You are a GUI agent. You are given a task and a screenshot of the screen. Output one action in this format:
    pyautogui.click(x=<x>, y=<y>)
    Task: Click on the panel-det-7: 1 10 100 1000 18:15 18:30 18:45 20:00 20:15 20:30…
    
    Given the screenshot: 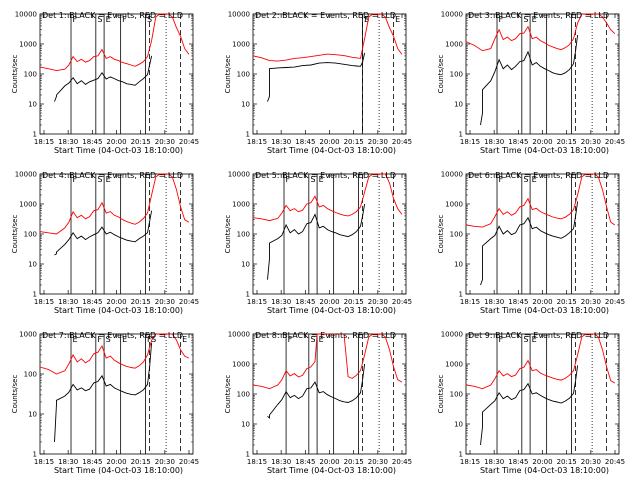 What is the action you would take?
    pyautogui.click(x=105, y=403)
    